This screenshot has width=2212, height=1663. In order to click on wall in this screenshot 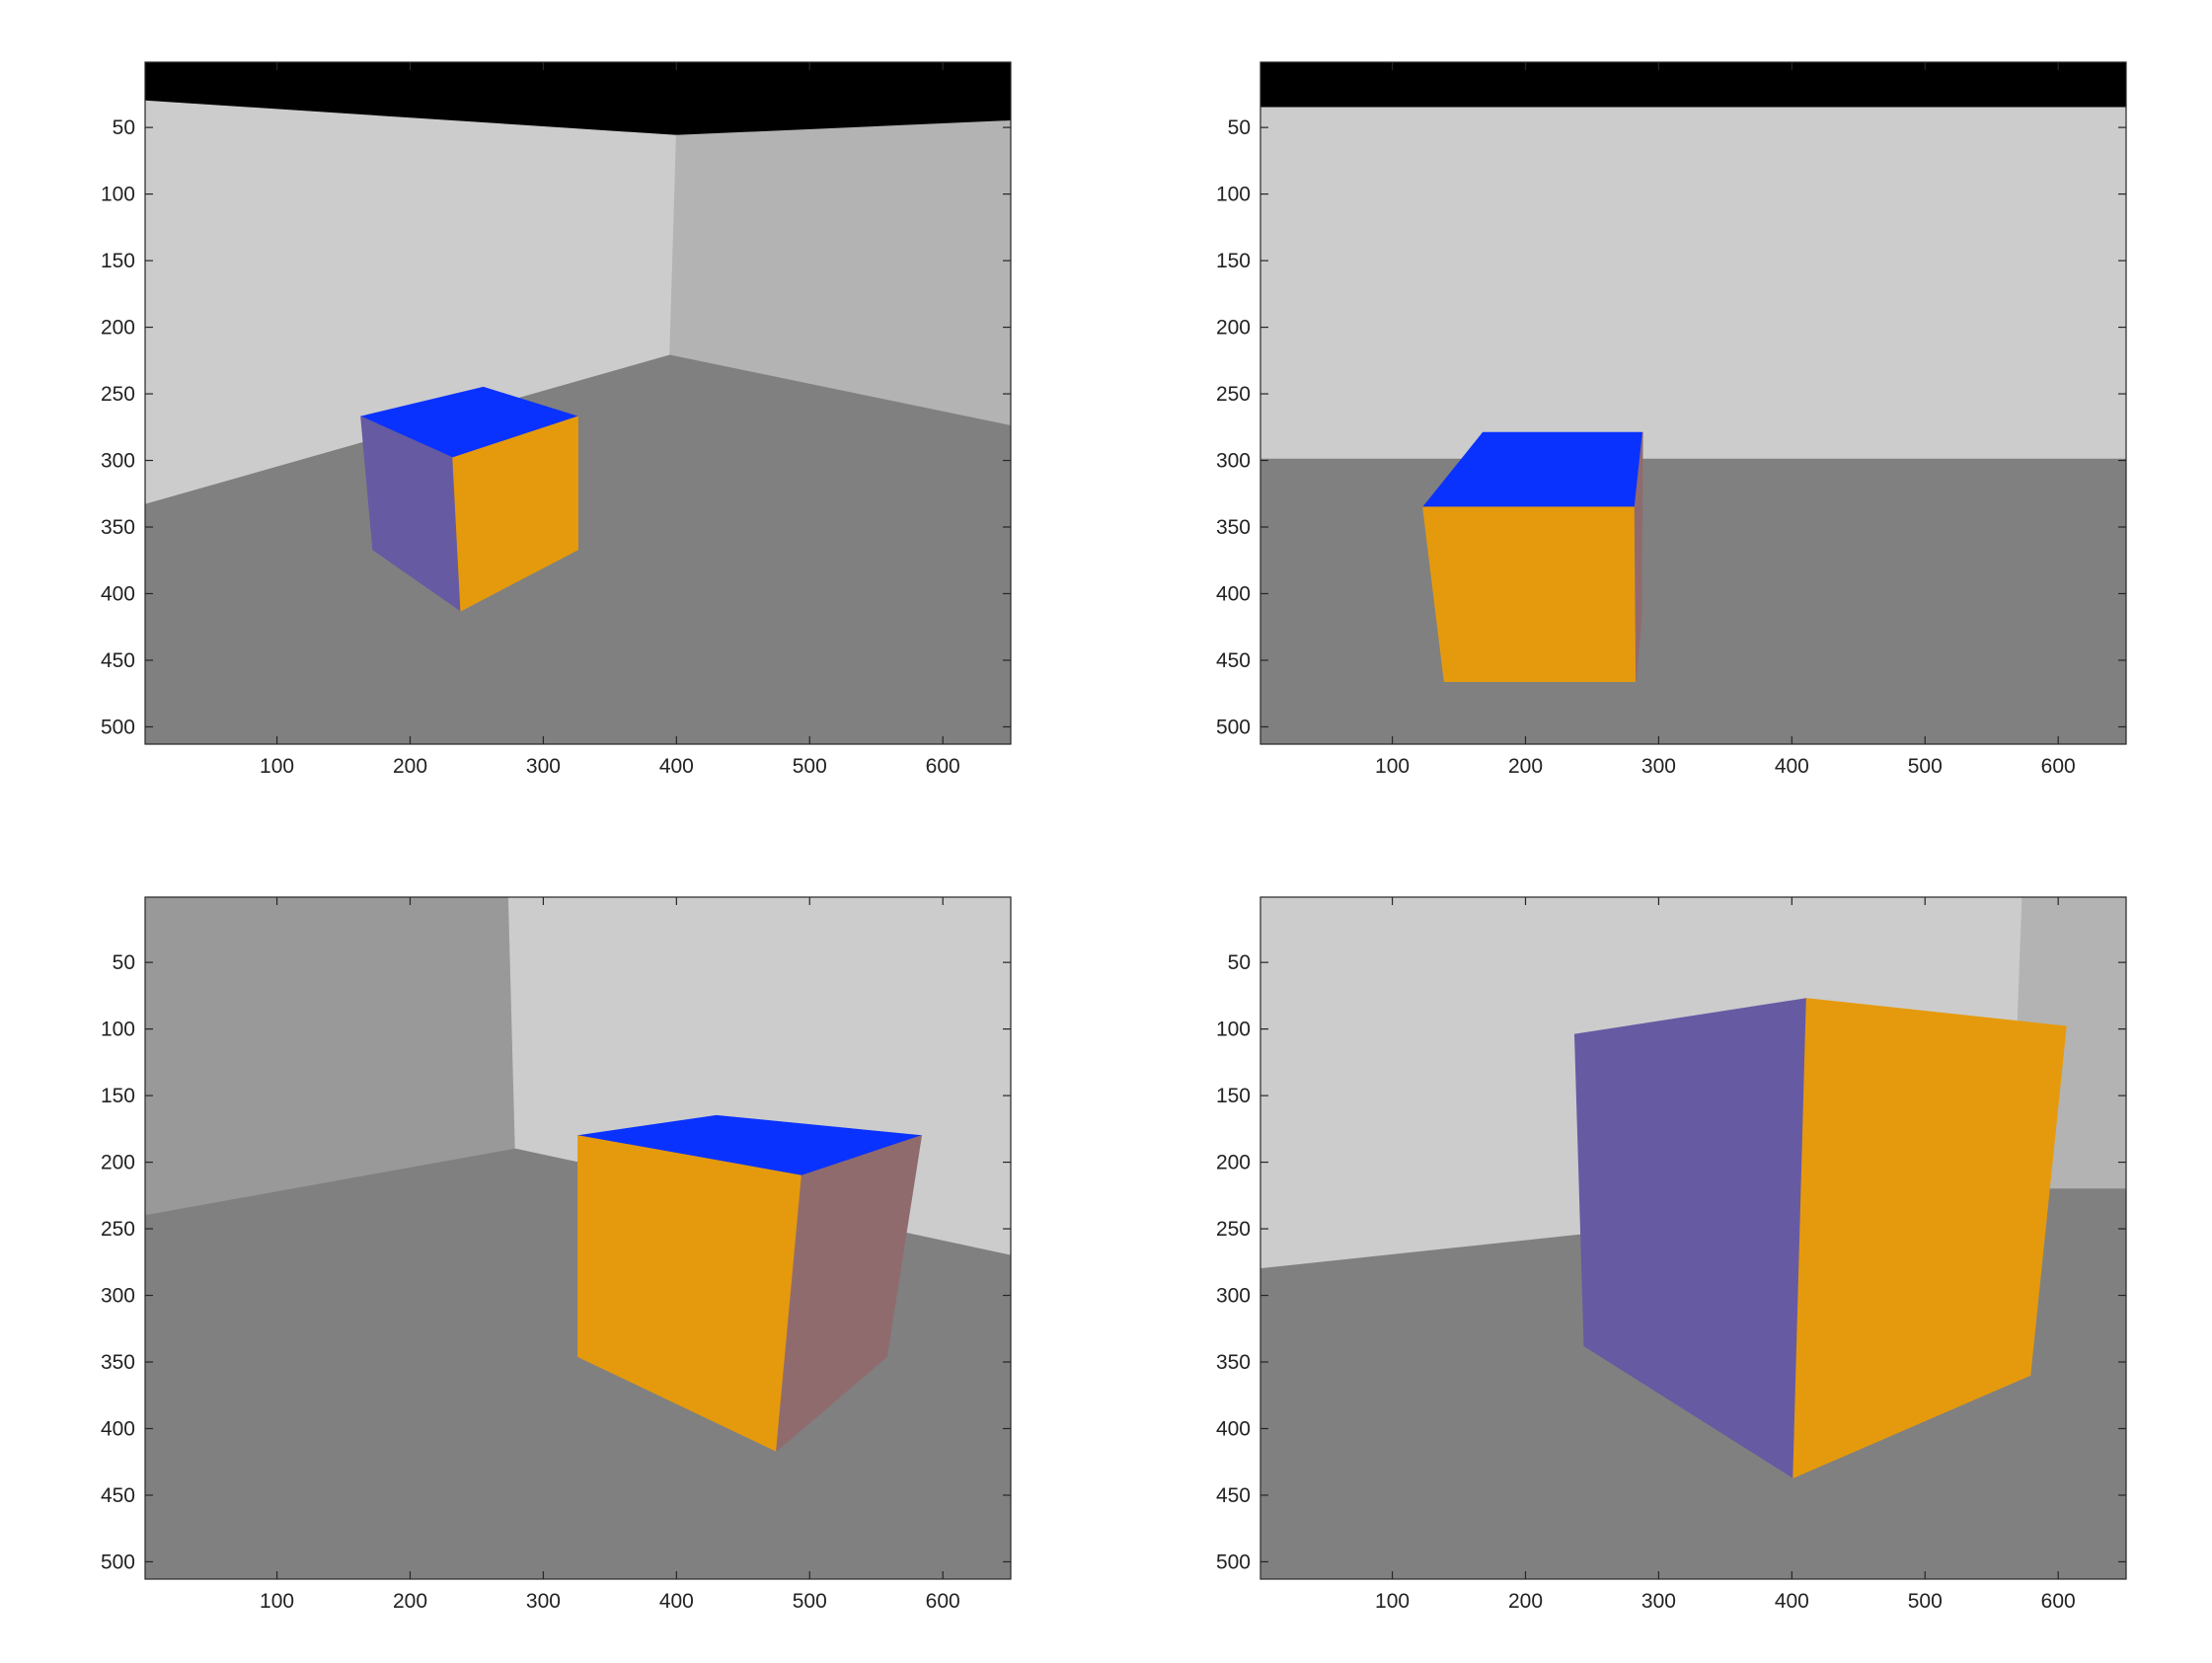, I will do `click(1693, 283)`.